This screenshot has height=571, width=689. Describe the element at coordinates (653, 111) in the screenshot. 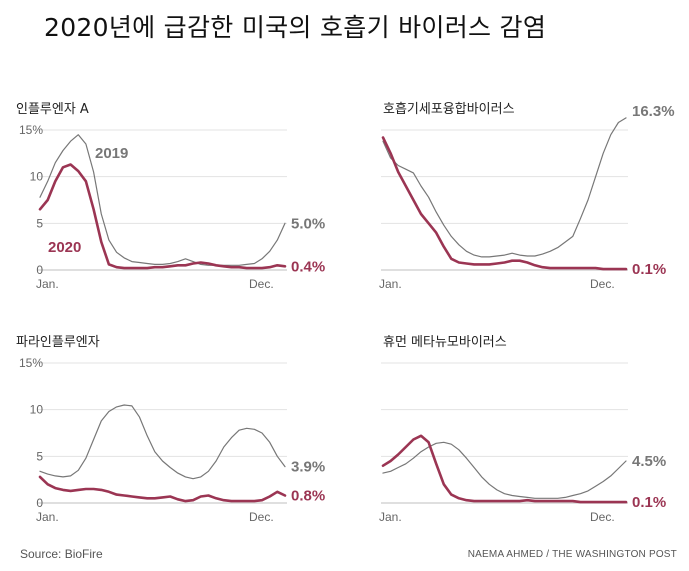

I see `end-label-2019: 16.3%` at that location.